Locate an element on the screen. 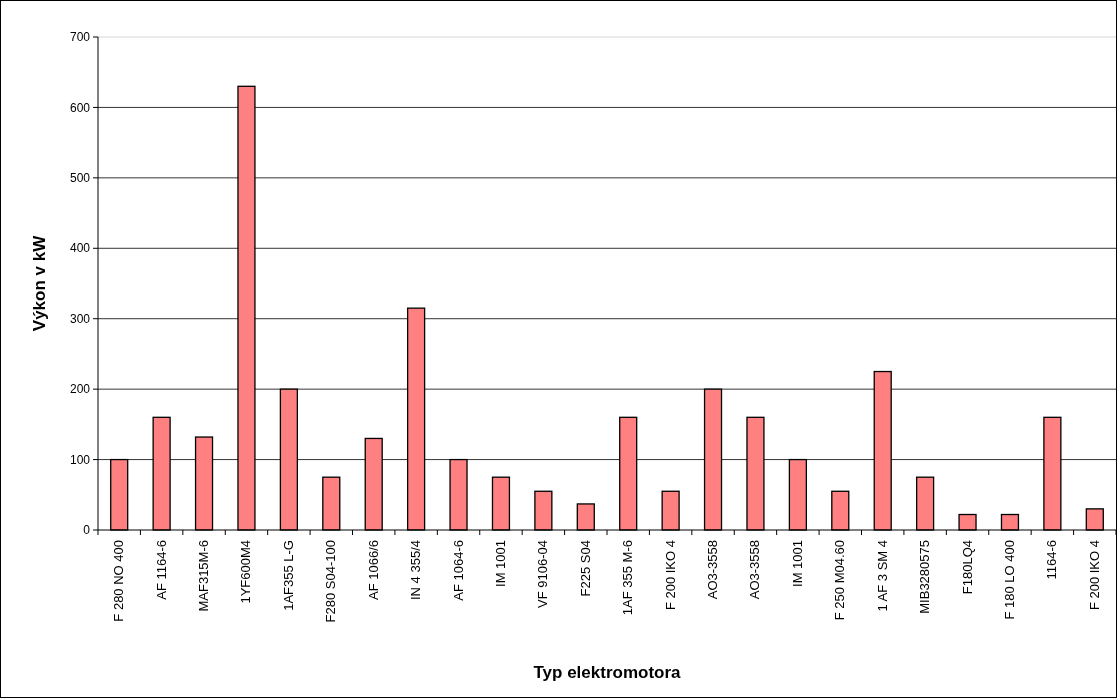  x-axis-title: Typ elektromotora is located at coordinates (607, 672).